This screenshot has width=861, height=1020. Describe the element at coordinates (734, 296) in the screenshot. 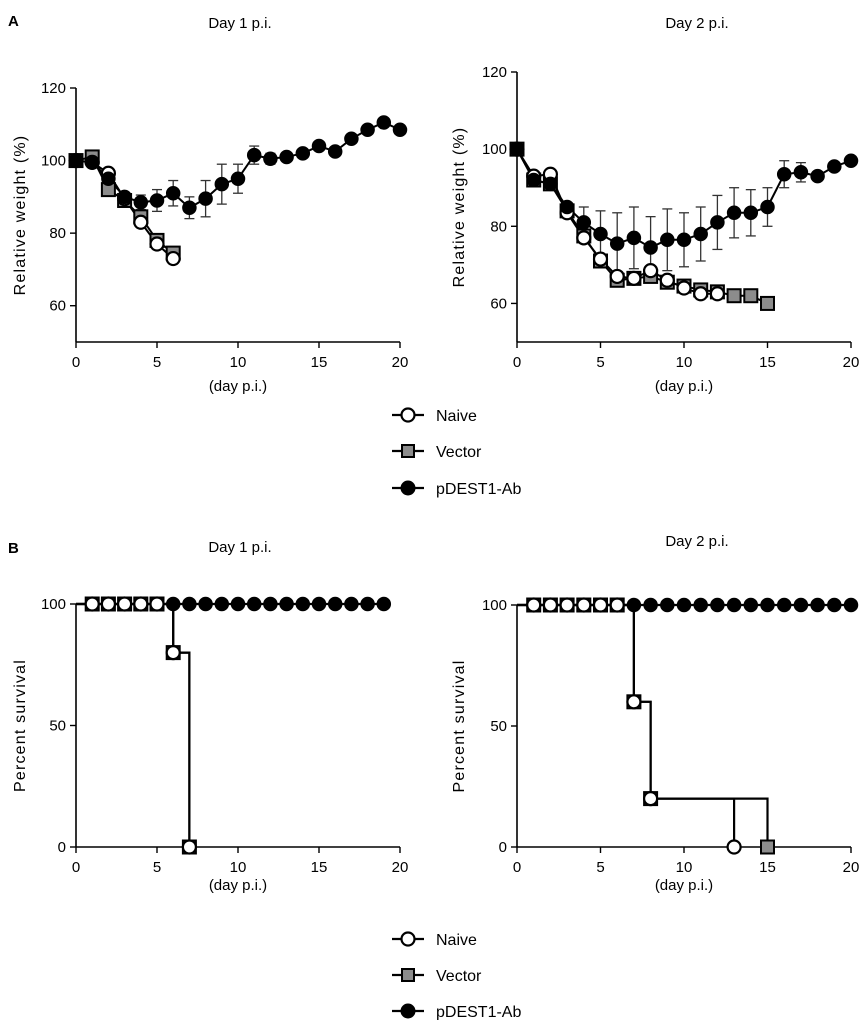

I see `data-point-vector` at that location.